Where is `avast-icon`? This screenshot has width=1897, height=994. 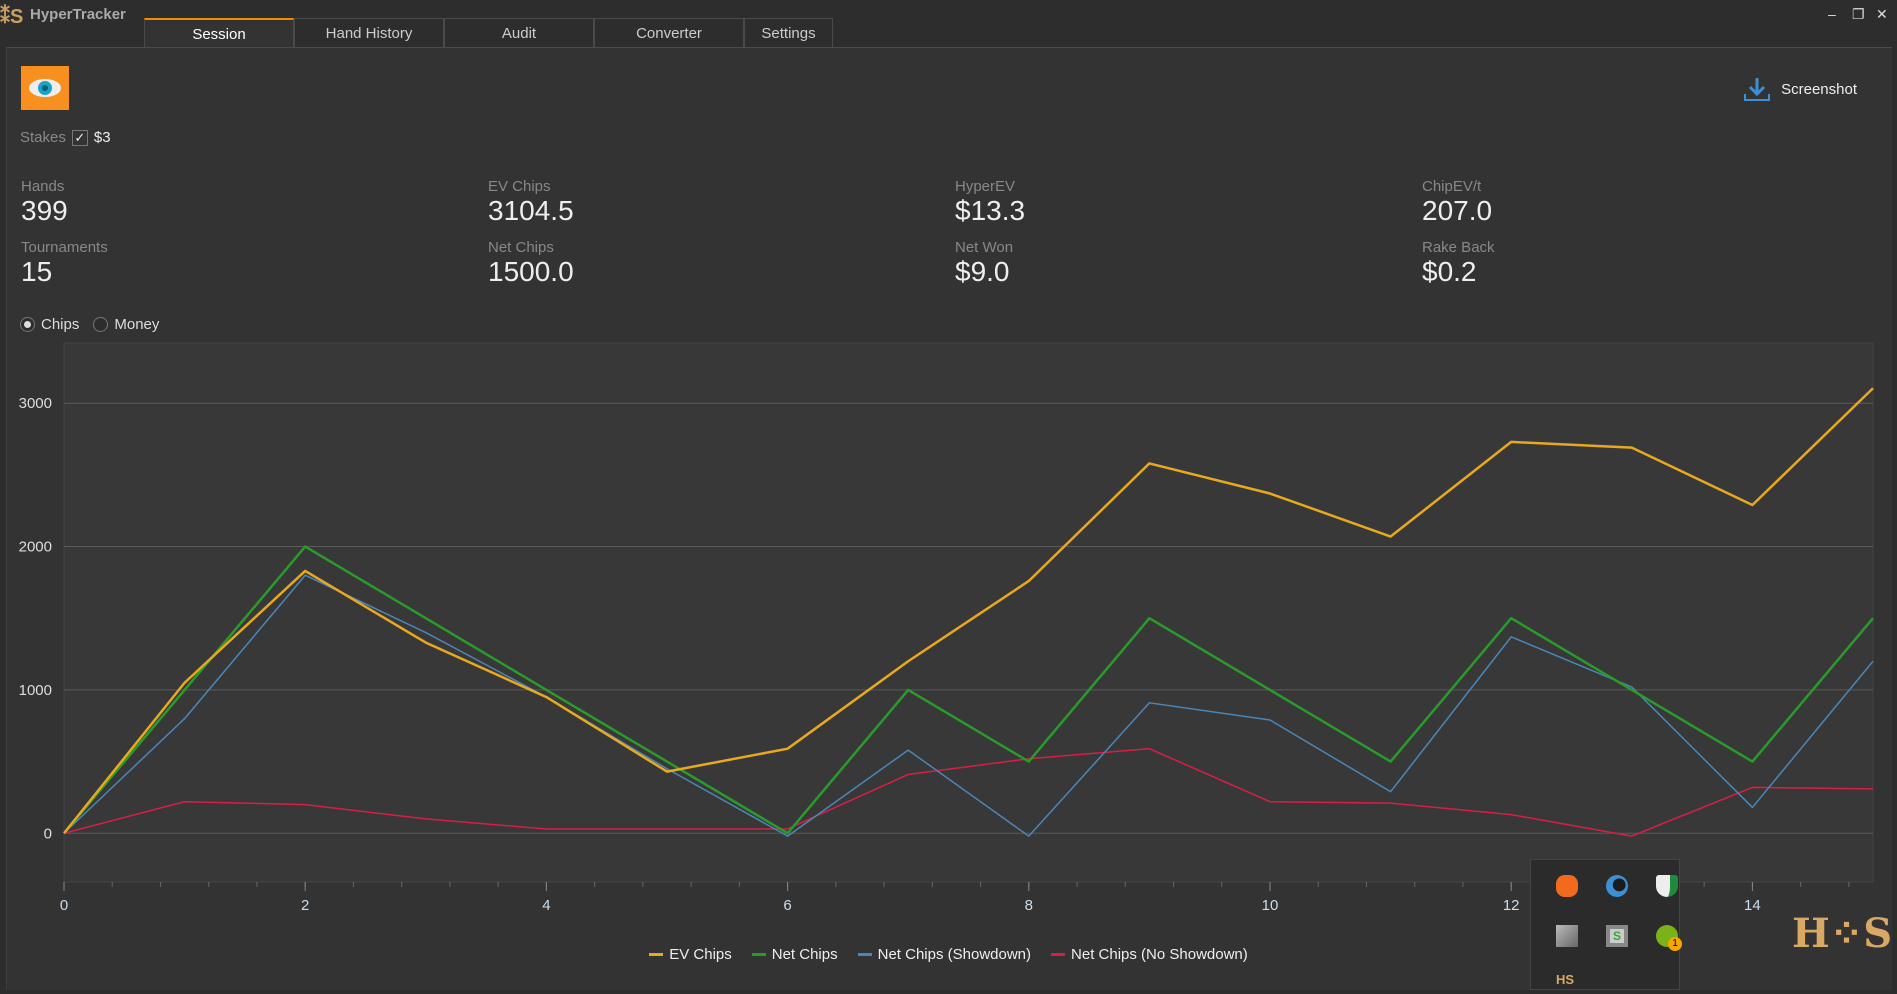 avast-icon is located at coordinates (1567, 886).